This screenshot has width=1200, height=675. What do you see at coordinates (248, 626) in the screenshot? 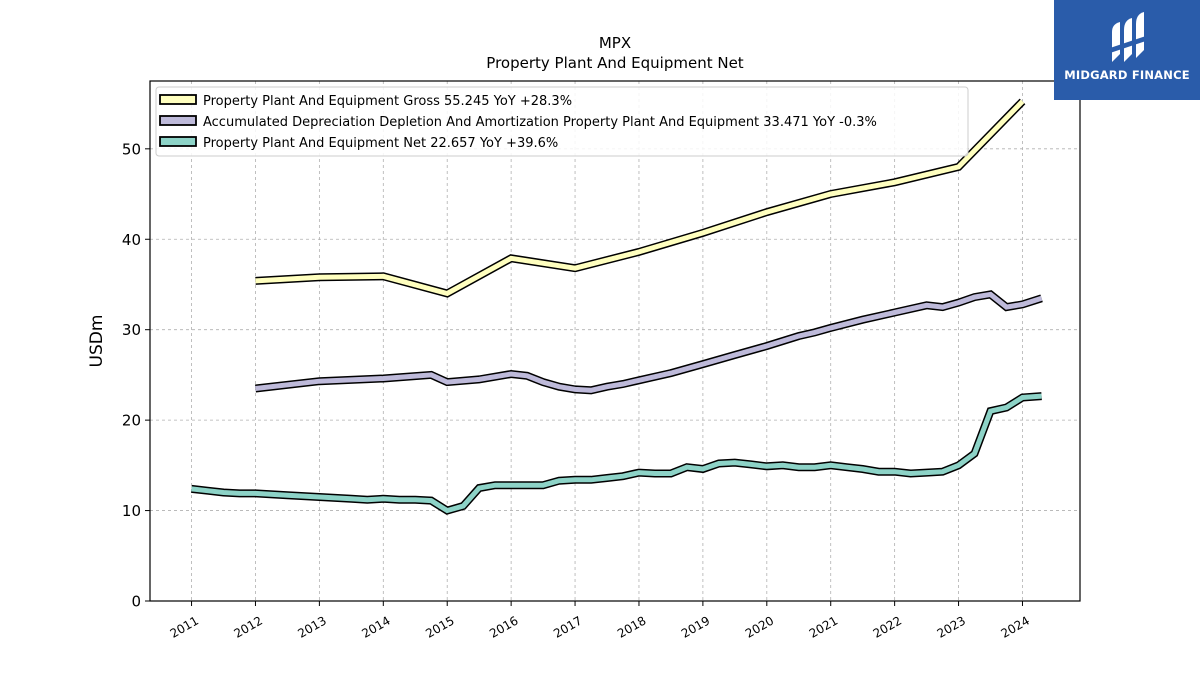
I see `x-tick-label: 2012` at bounding box center [248, 626].